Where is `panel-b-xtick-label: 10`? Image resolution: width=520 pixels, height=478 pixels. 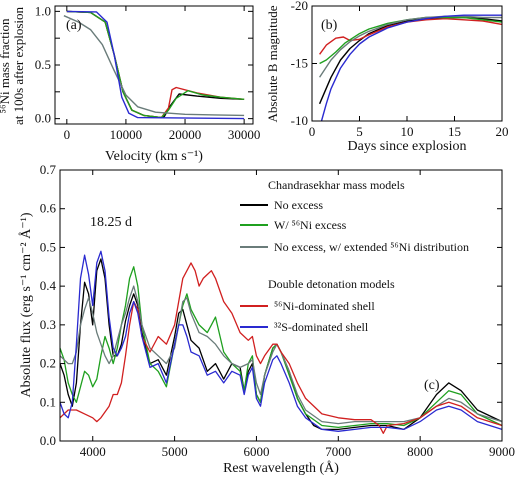
panel-b-xtick-label: 10 is located at coordinates (407, 131).